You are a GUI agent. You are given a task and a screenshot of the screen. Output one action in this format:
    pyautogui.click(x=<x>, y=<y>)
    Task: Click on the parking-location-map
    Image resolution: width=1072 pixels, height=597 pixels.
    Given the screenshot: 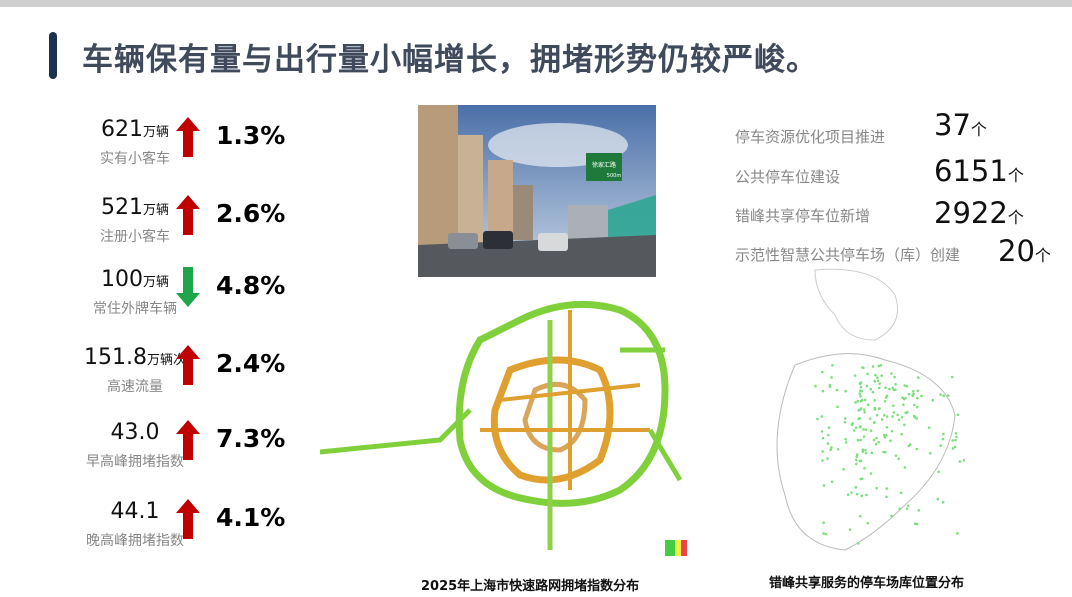 What is the action you would take?
    pyautogui.click(x=870, y=409)
    